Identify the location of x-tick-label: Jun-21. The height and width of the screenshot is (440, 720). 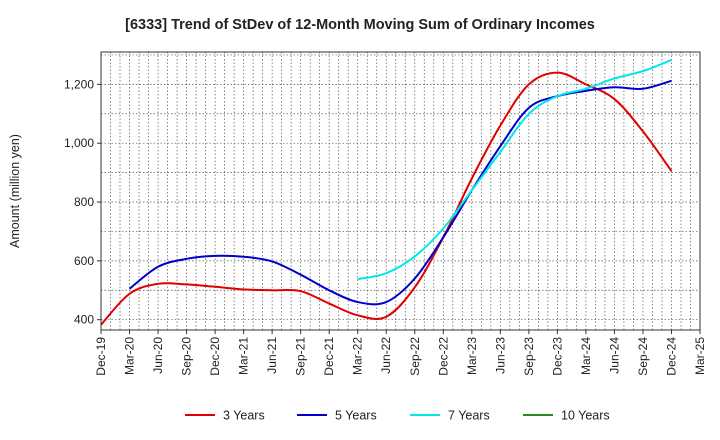
(272, 355).